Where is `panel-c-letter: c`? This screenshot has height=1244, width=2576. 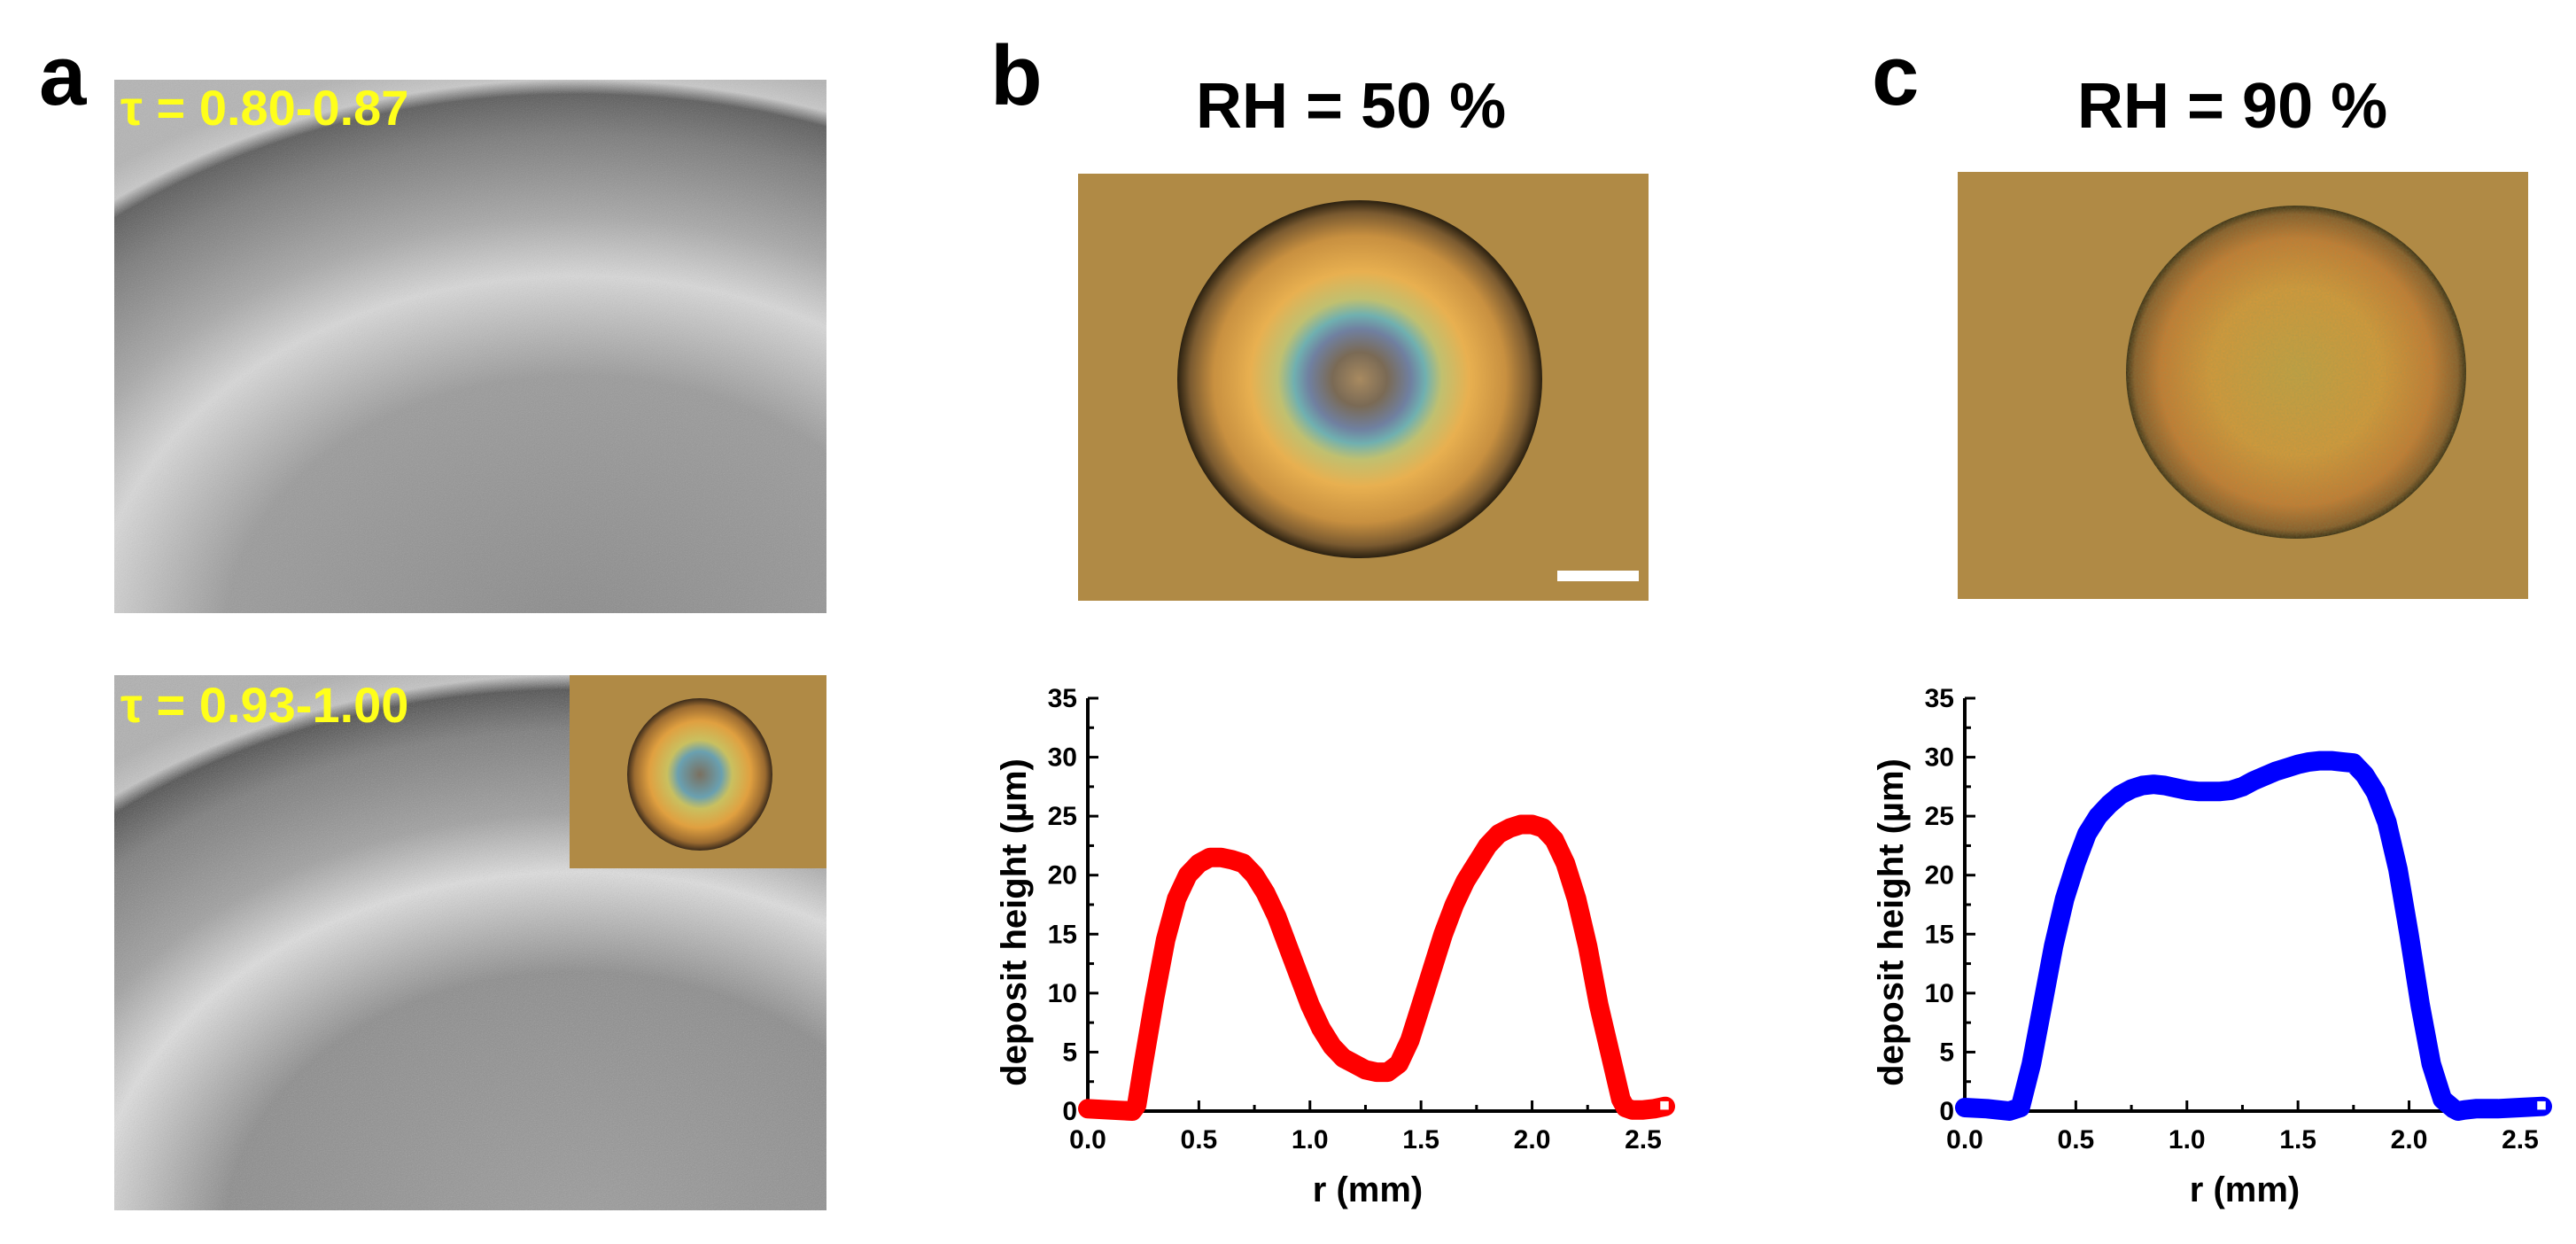 panel-c-letter: c is located at coordinates (1896, 75).